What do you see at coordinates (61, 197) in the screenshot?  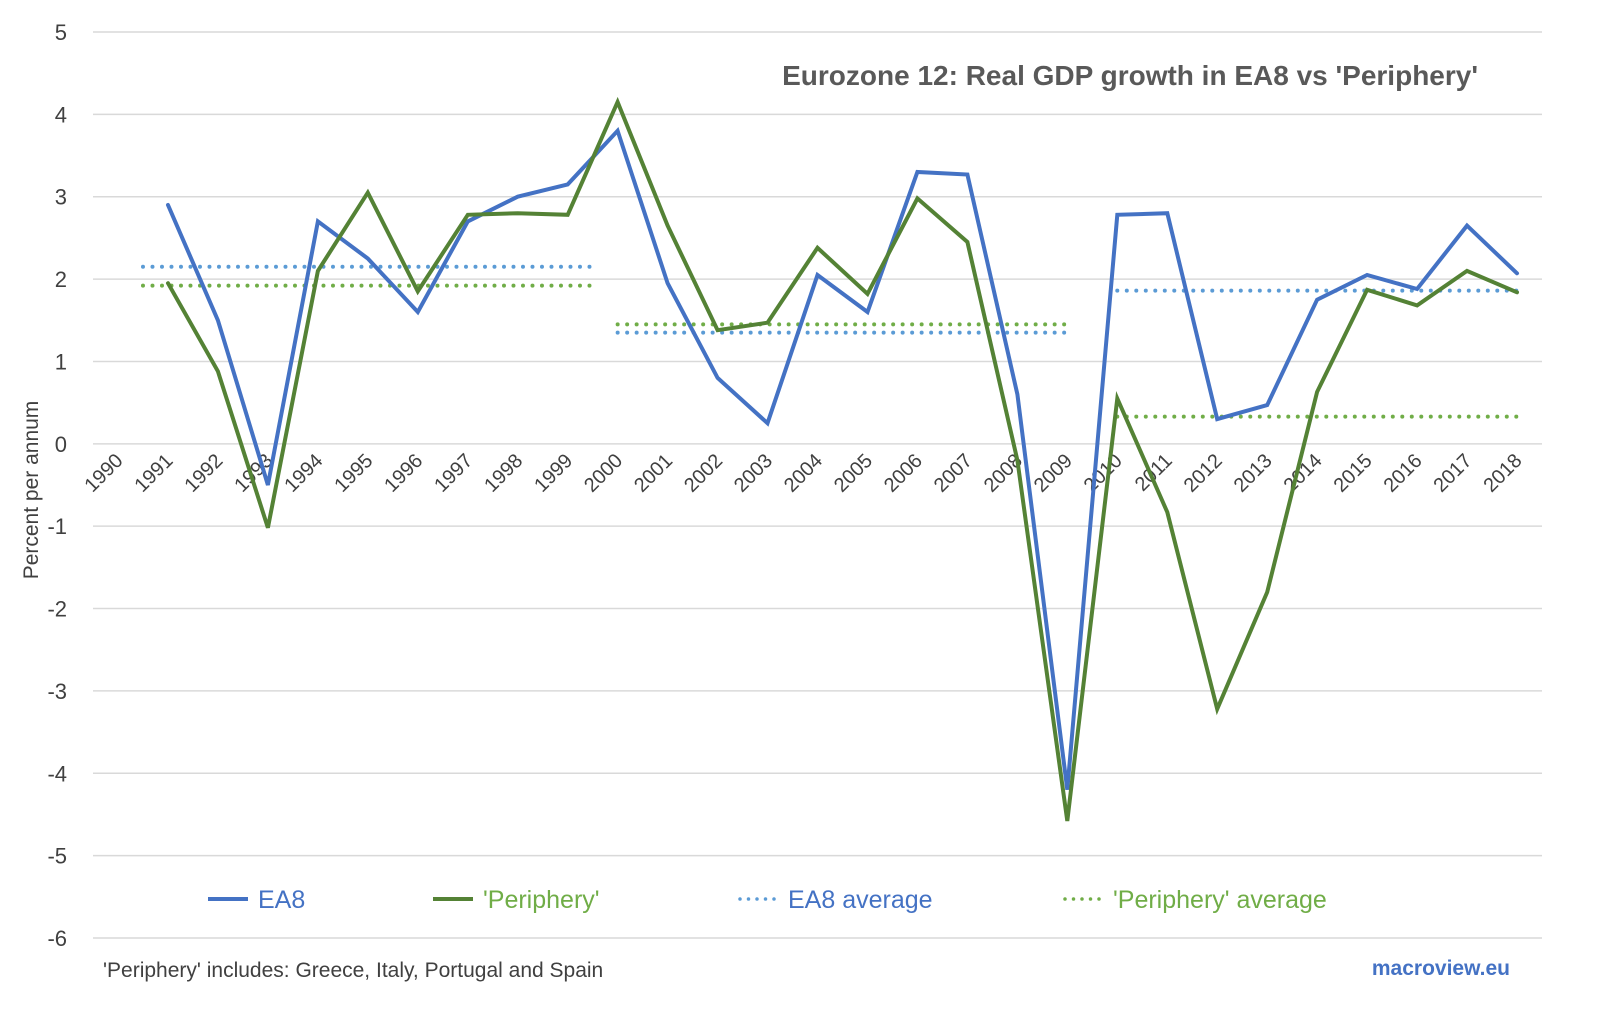 I see `y-tick-label: 3` at bounding box center [61, 197].